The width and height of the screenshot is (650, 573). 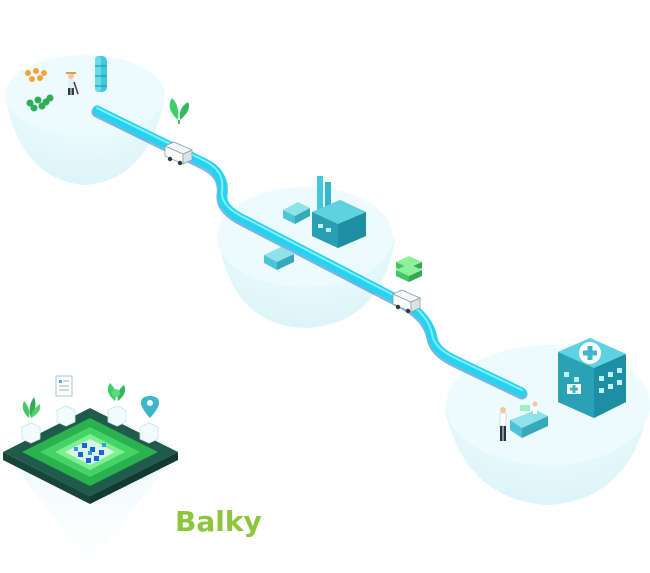 What do you see at coordinates (90, 424) in the screenshot?
I see `hub-pedestals` at bounding box center [90, 424].